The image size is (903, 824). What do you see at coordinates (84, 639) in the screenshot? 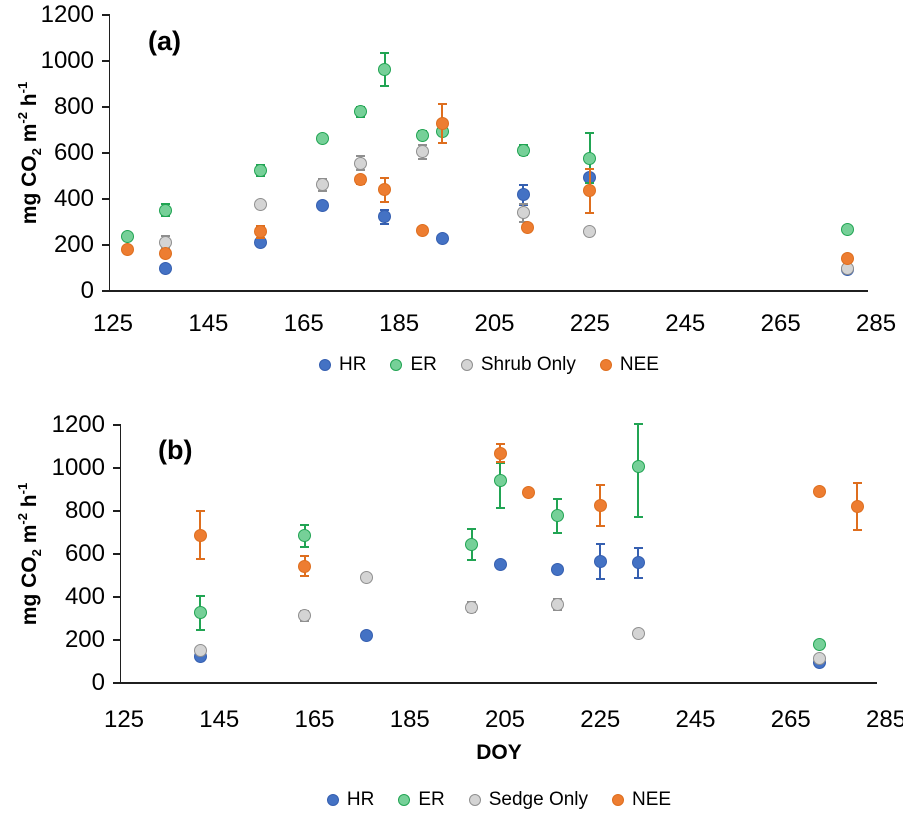
I see `y-tick-label: 200` at bounding box center [84, 639].